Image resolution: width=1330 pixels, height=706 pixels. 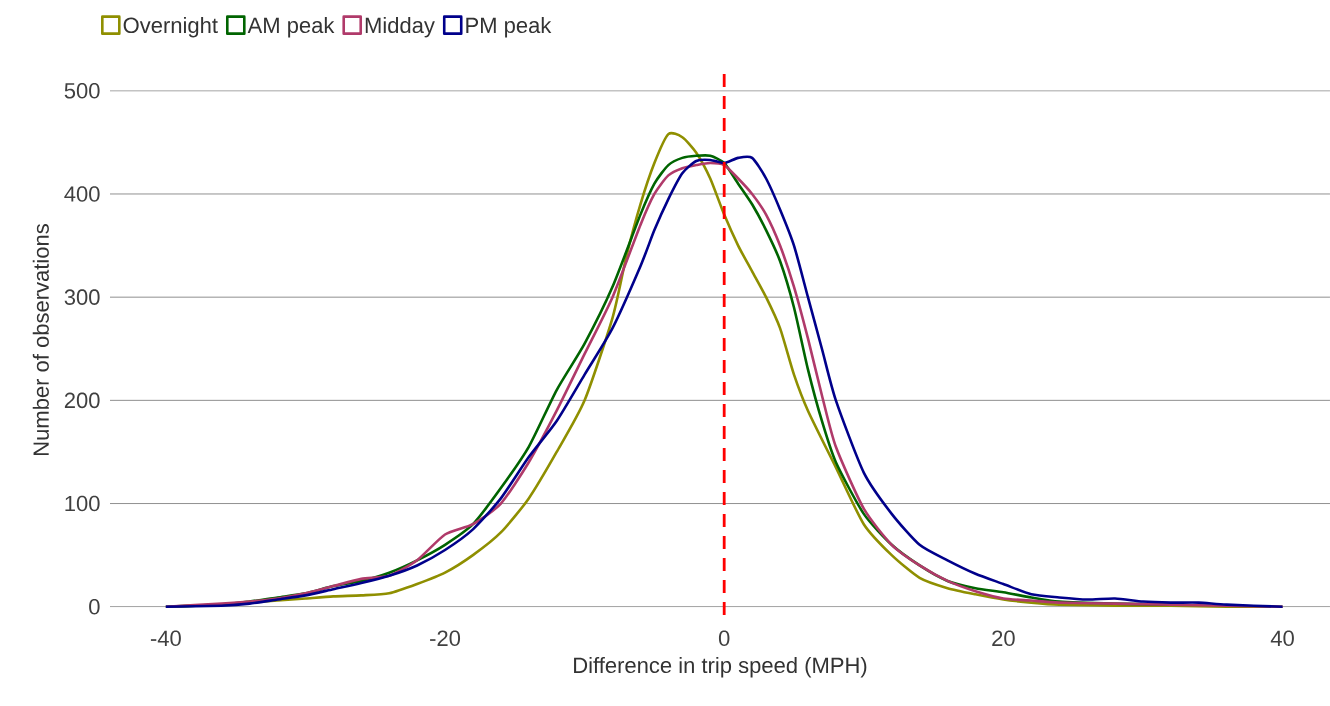 I want to click on y-tick-label: 200, so click(x=82, y=400).